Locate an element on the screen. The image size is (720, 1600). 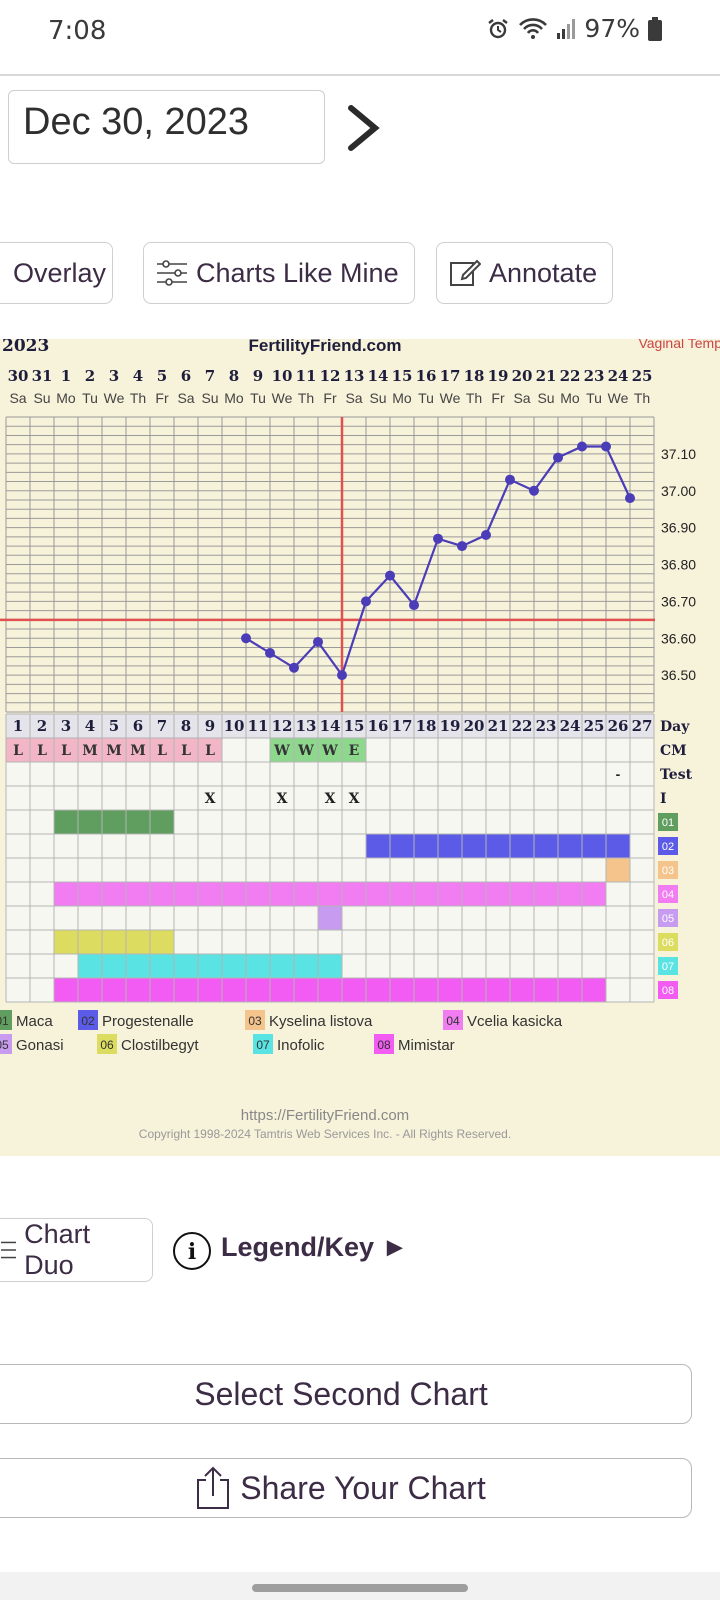
cycle-day-label: 11 is located at coordinates (258, 726).